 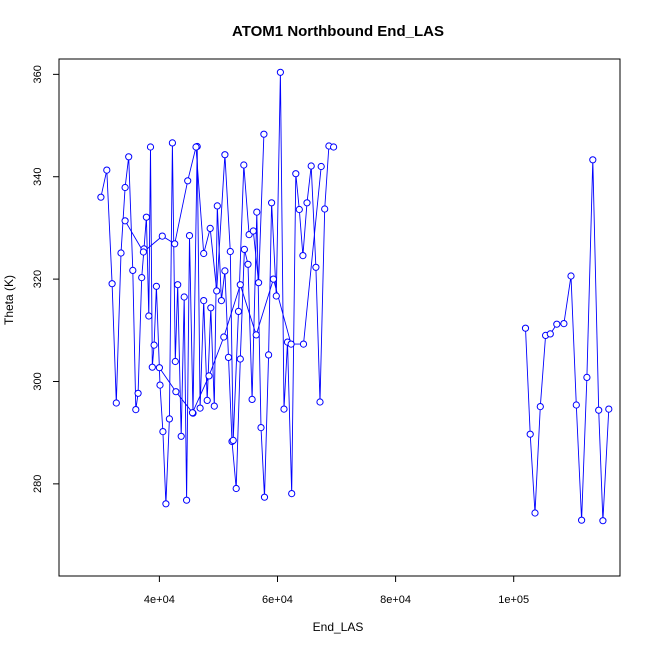 What do you see at coordinates (38, 74) in the screenshot?
I see `y-tick-label: 360` at bounding box center [38, 74].